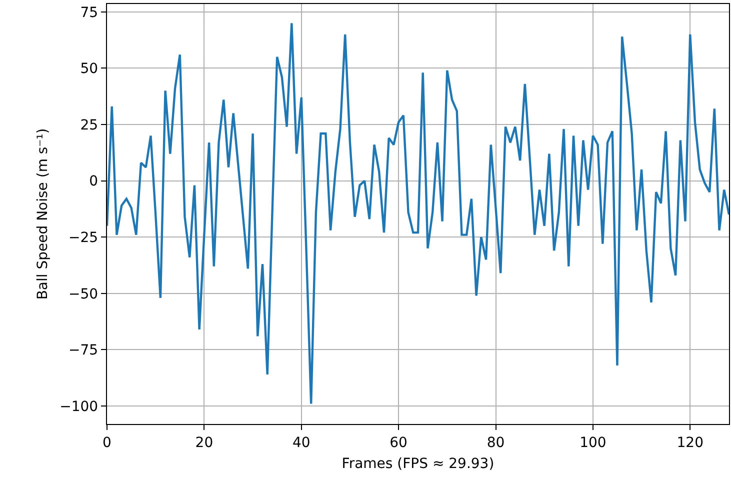 This screenshot has height=486, width=731. I want to click on y-tick-label: 25, so click(89, 125).